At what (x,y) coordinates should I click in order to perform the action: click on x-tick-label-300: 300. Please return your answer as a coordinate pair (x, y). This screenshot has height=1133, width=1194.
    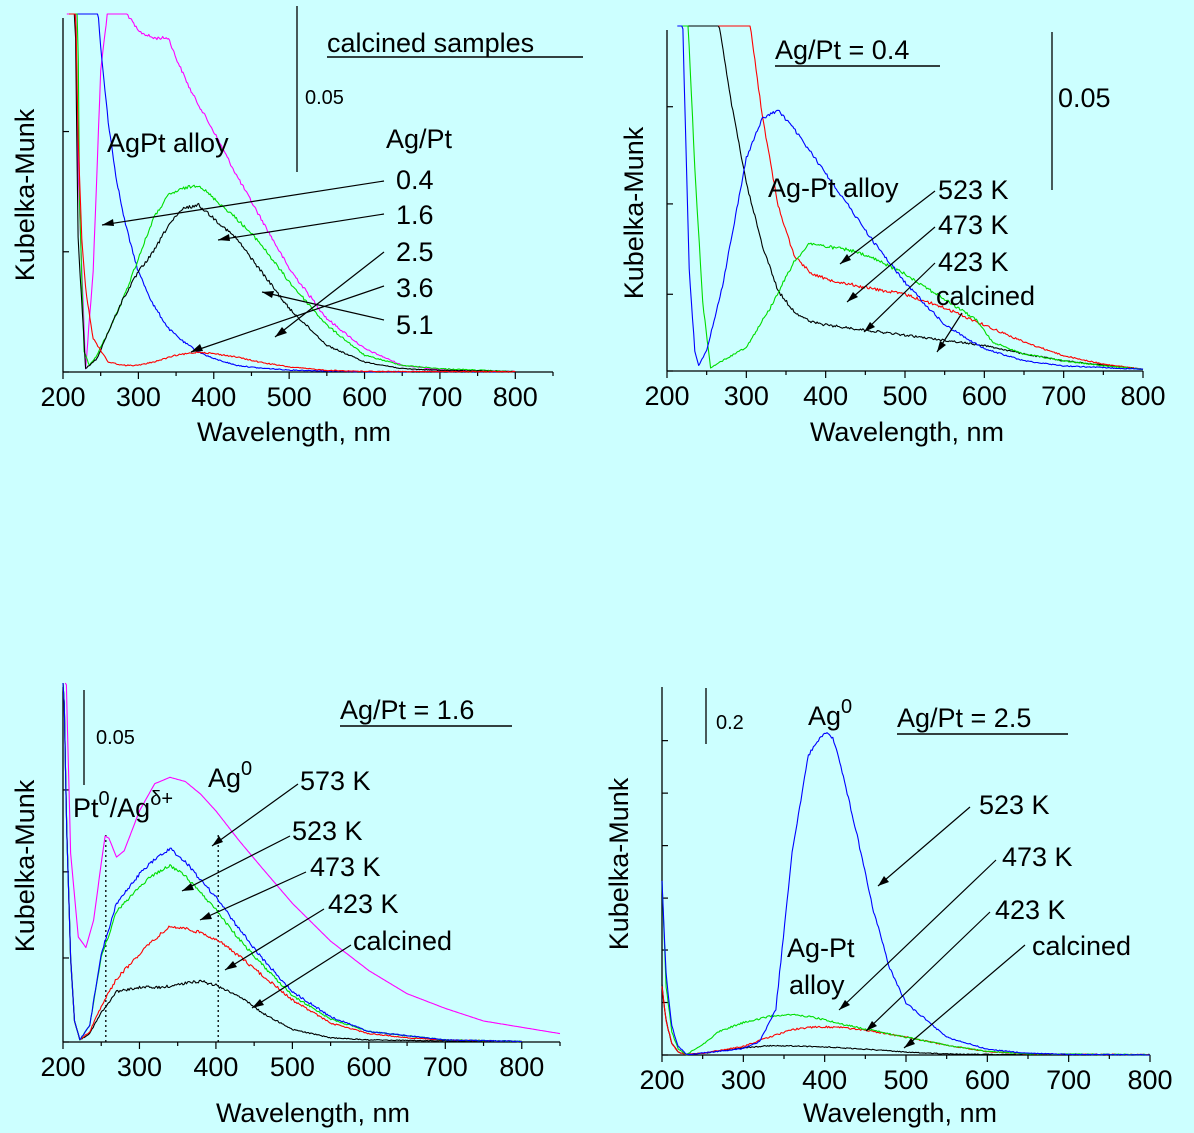
    Looking at the image, I should click on (138, 397).